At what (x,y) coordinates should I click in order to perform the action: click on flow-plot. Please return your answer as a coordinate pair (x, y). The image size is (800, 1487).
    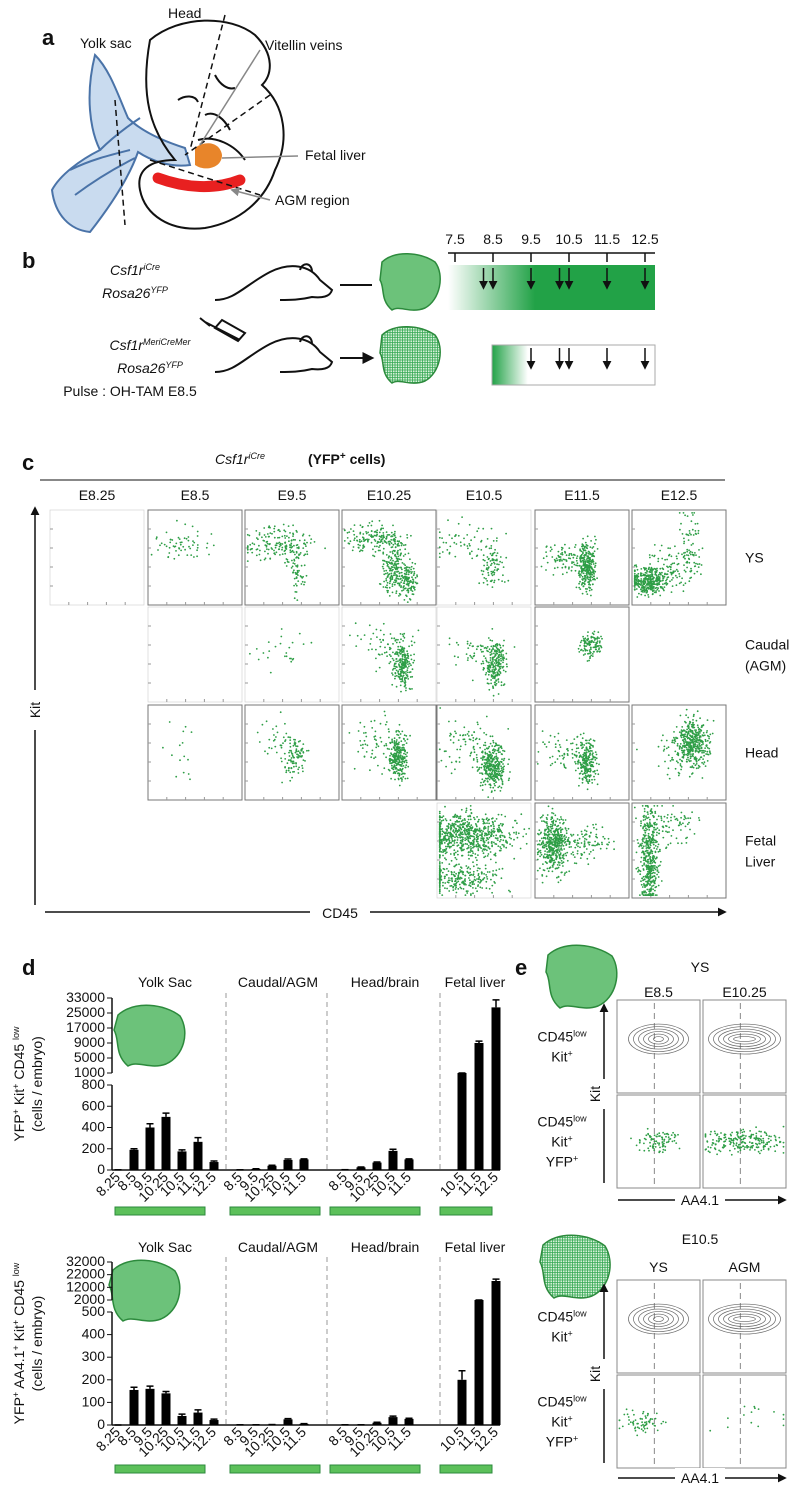
    Looking at the image, I should click on (195, 752).